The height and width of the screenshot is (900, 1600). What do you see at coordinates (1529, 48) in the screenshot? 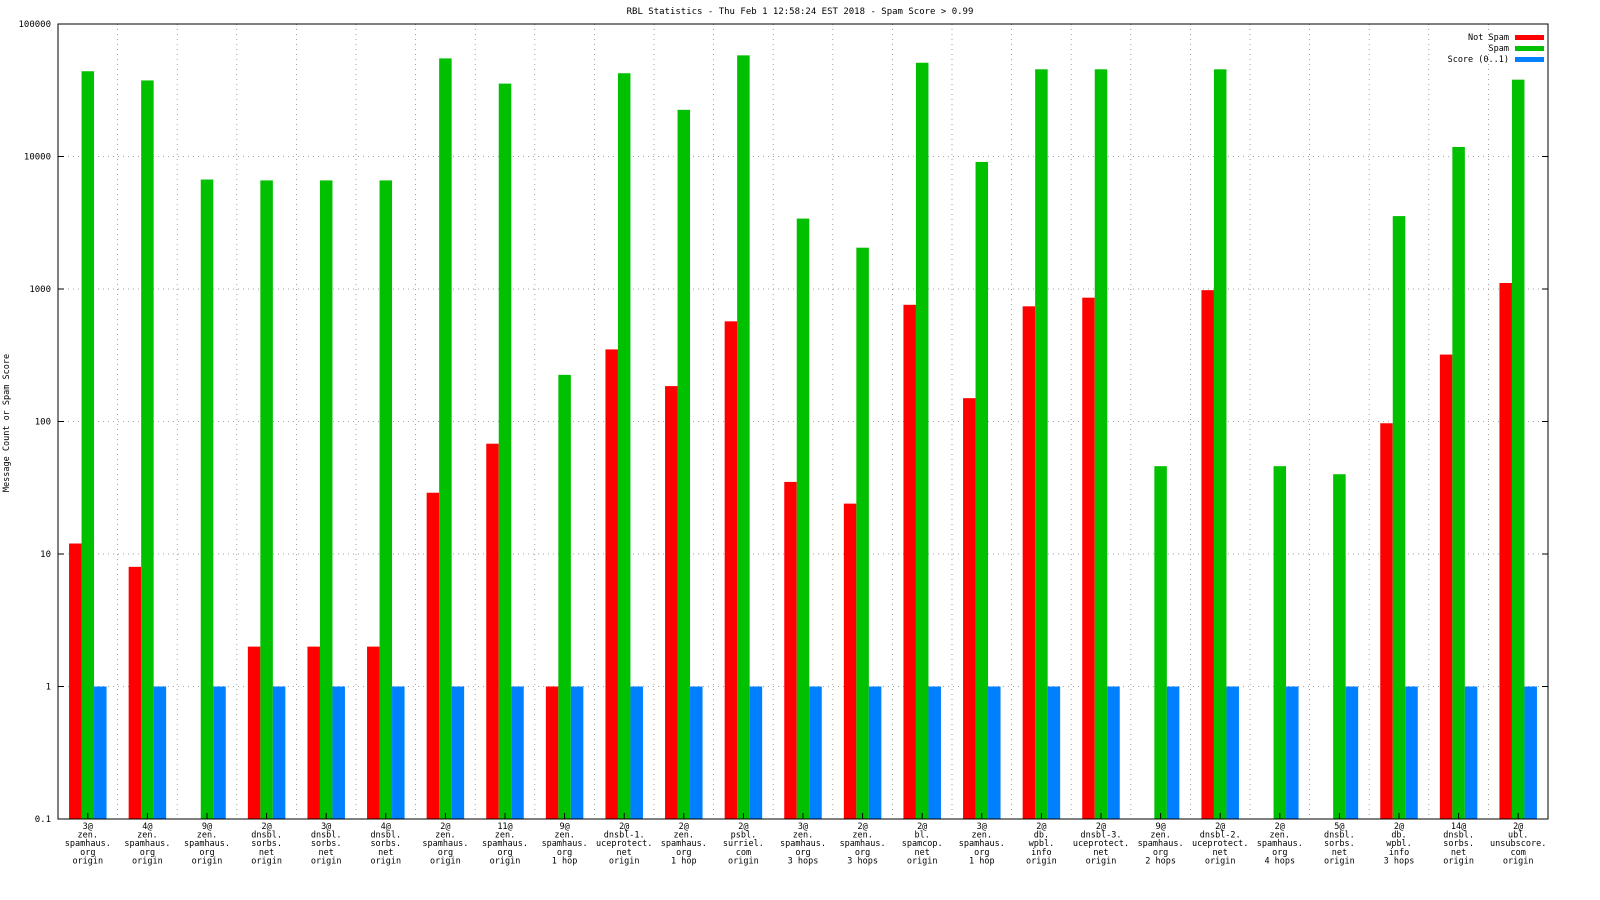
I see `legend-swatch` at bounding box center [1529, 48].